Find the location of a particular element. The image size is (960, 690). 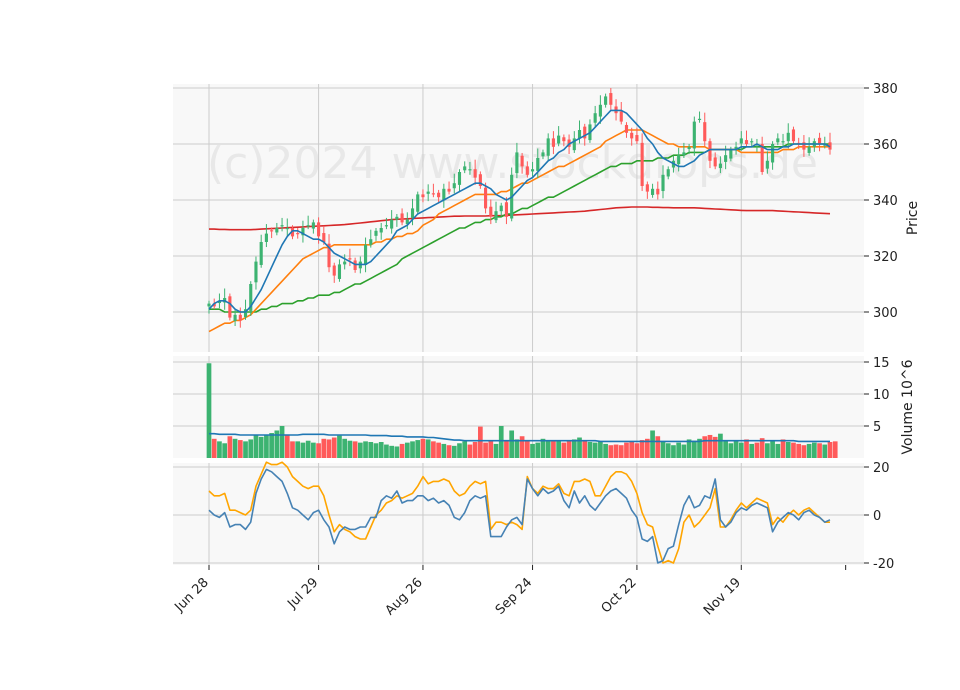

volume-tick-label: 5 is located at coordinates (877, 427).